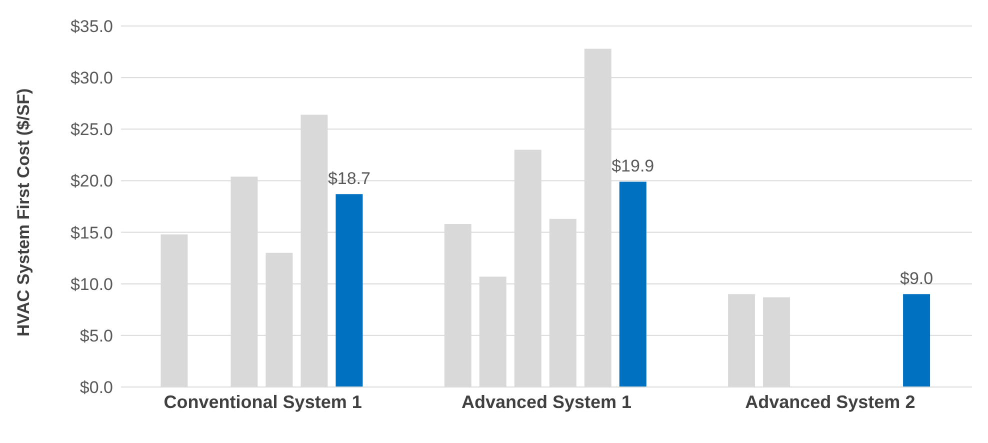 This screenshot has width=988, height=443. Describe the element at coordinates (96, 336) in the screenshot. I see `y-tick-label: $5.0` at that location.